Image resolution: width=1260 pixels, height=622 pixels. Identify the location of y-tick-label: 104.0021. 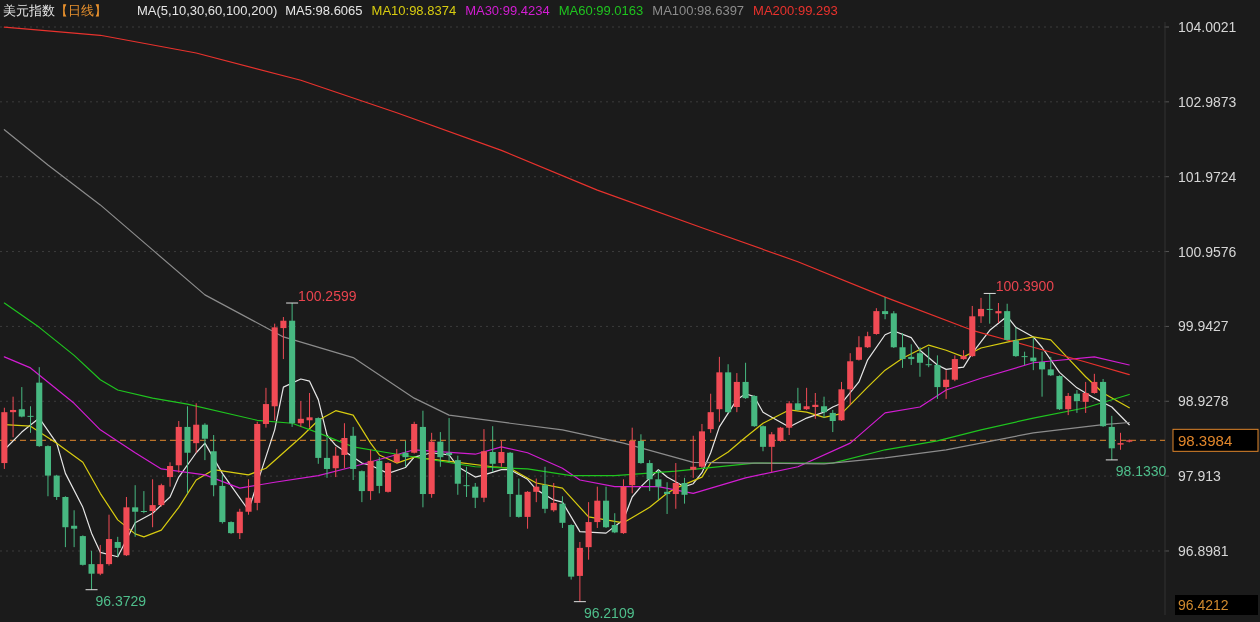
(1207, 27).